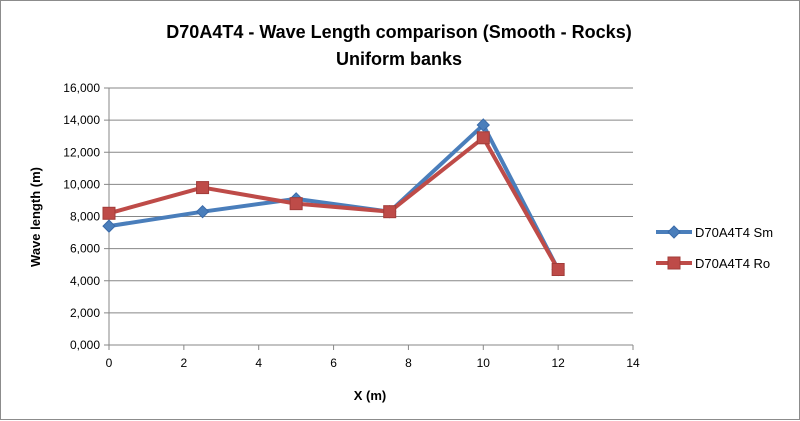 Image resolution: width=800 pixels, height=421 pixels. Describe the element at coordinates (85, 345) in the screenshot. I see `y-tick-label: 0,000` at that location.